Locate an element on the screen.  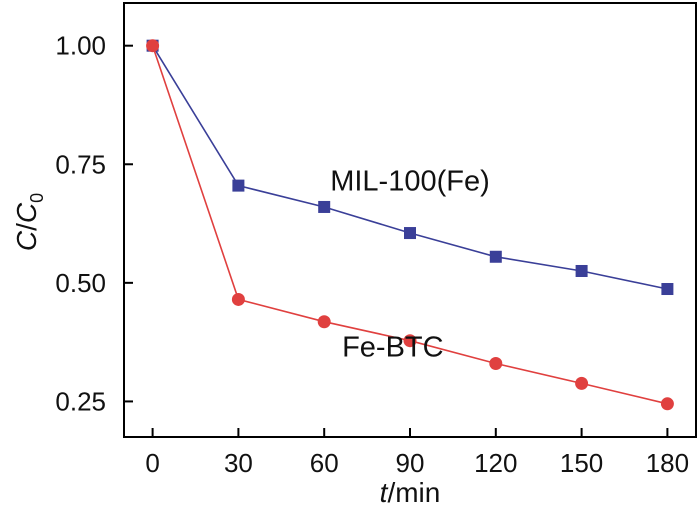
y-tick-label: 0.25 is located at coordinates (80, 401).